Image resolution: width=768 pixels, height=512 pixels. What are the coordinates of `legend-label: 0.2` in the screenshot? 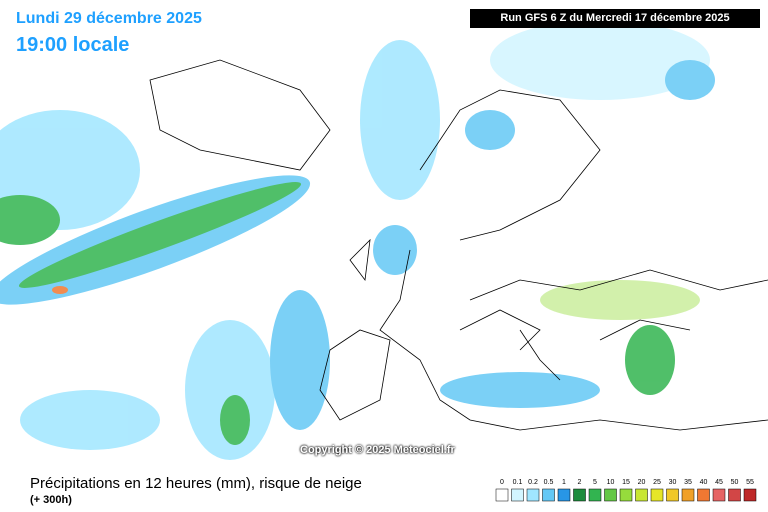 It's located at (533, 482).